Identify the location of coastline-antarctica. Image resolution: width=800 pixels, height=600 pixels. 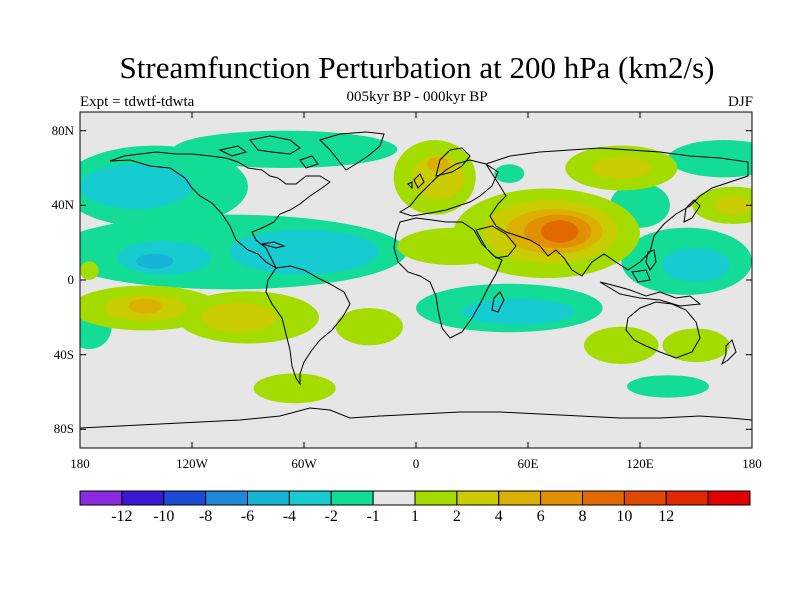
(416, 418).